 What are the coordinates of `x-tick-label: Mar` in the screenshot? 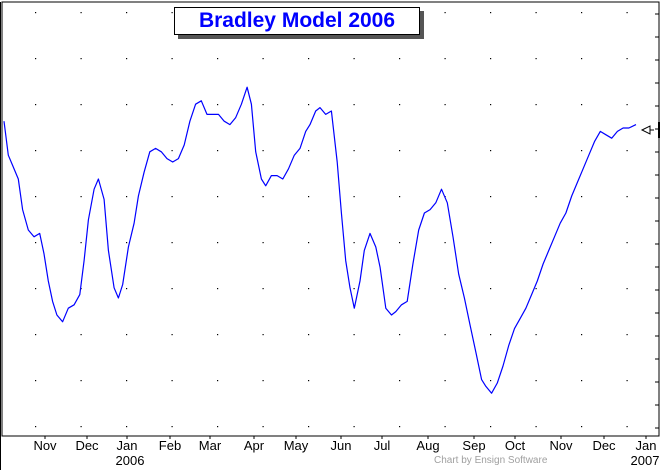 It's located at (210, 445).